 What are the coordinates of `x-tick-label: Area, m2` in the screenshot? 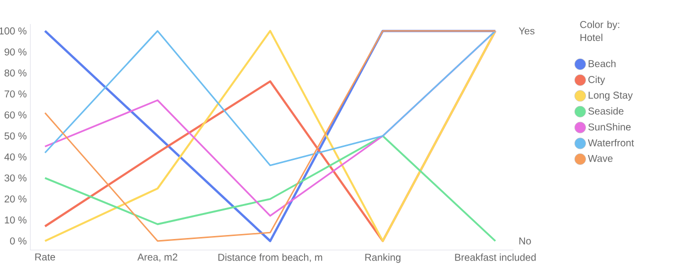 It's located at (157, 258).